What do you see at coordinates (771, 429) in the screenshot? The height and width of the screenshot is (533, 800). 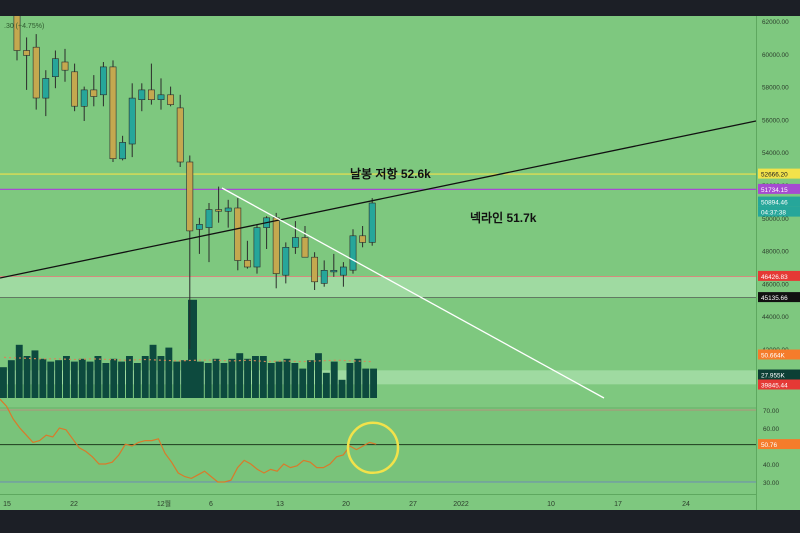 I see `rsi-tick-label: 60.00` at bounding box center [771, 429].